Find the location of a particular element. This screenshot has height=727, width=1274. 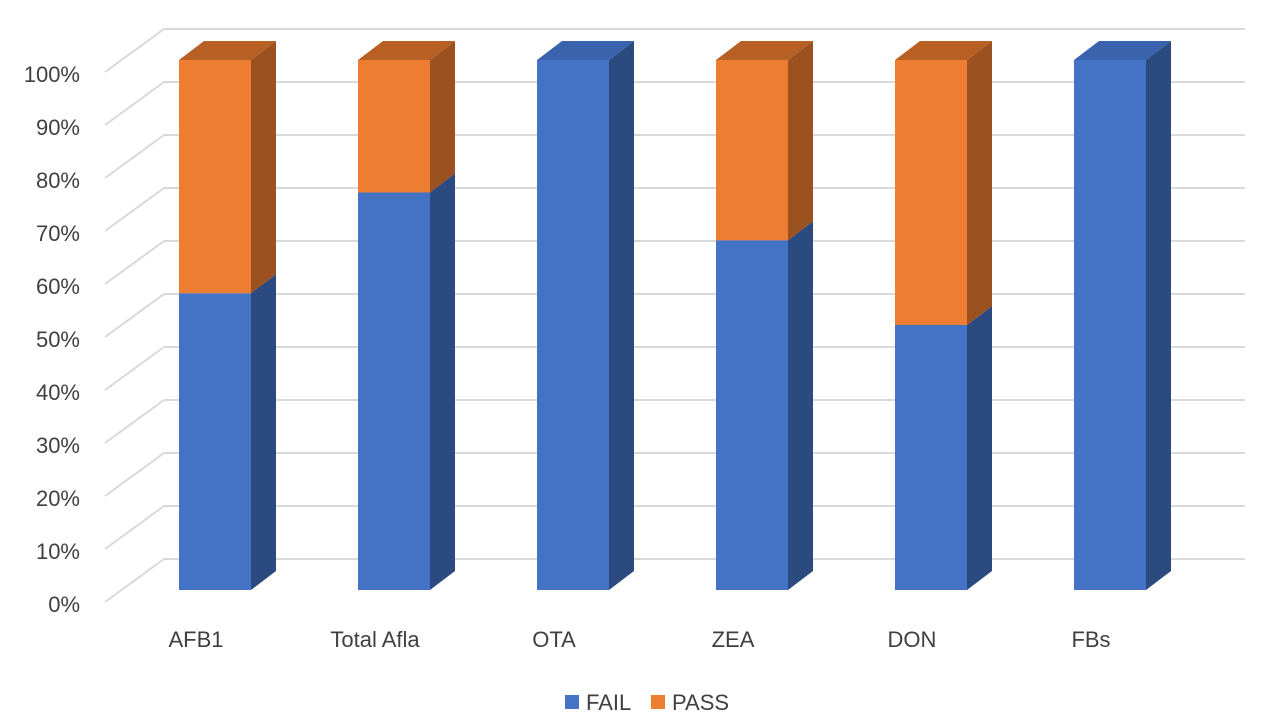

x-category-label: OTA is located at coordinates (554, 639).